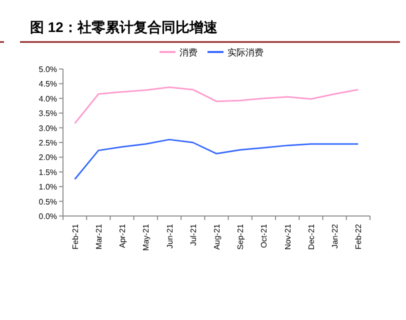 This screenshot has width=406, height=320. Describe the element at coordinates (146, 237) in the screenshot. I see `x-tick-label: May-21` at that location.